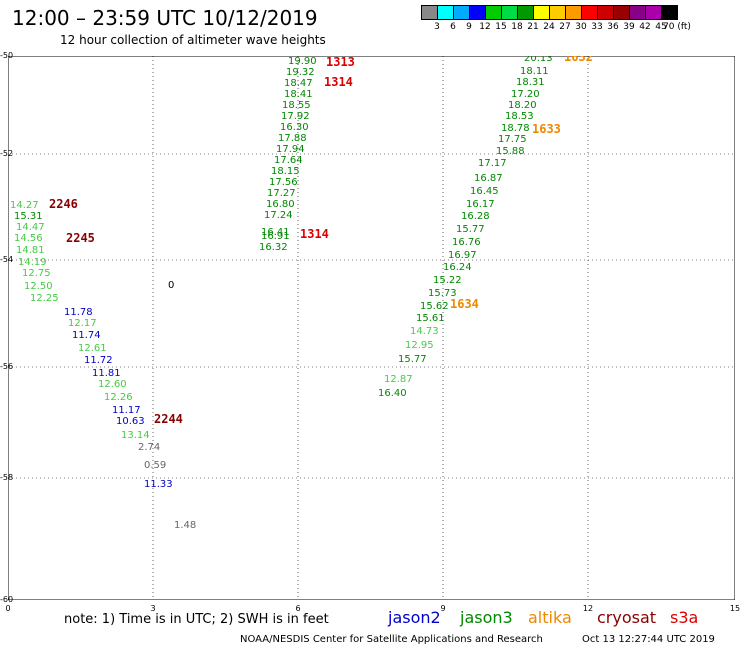 Image resolution: width=740 pixels, height=650 pixels. What do you see at coordinates (510, 151) in the screenshot?
I see `wave-height-value: 15.88` at bounding box center [510, 151].